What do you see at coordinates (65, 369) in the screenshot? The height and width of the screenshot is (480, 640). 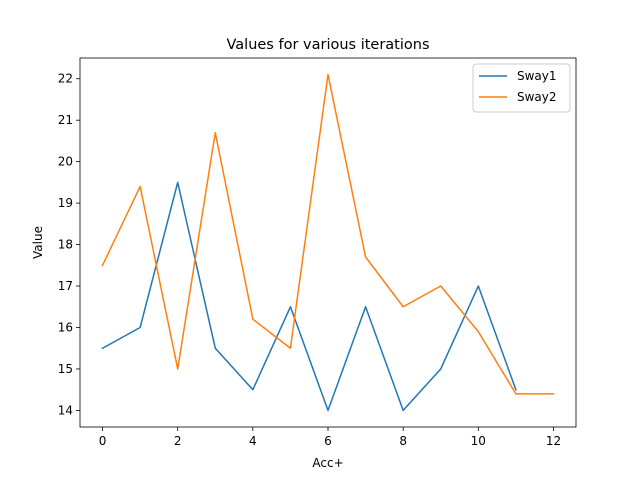 I see `y-tick-label: 15` at bounding box center [65, 369].